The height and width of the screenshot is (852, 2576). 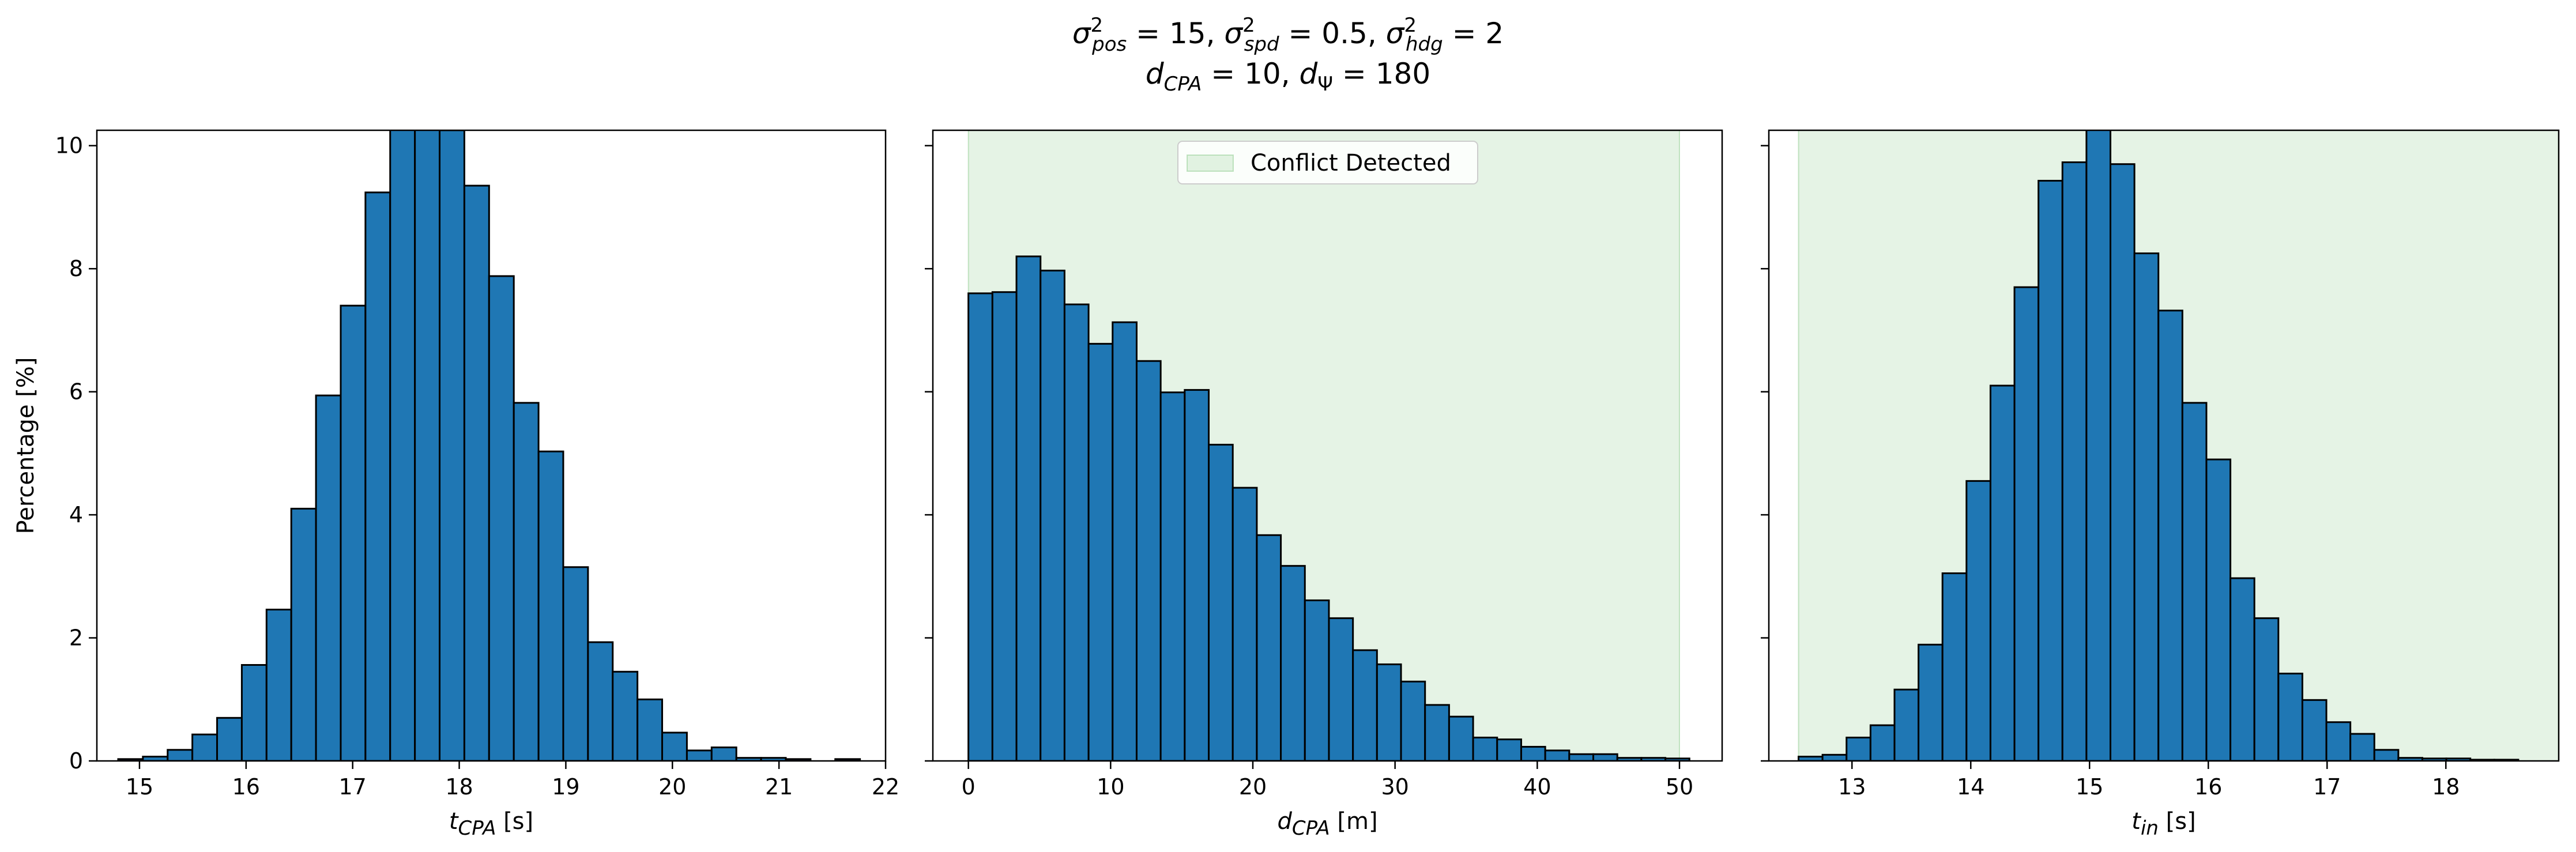 I want to click on legend-box, so click(x=1327, y=162).